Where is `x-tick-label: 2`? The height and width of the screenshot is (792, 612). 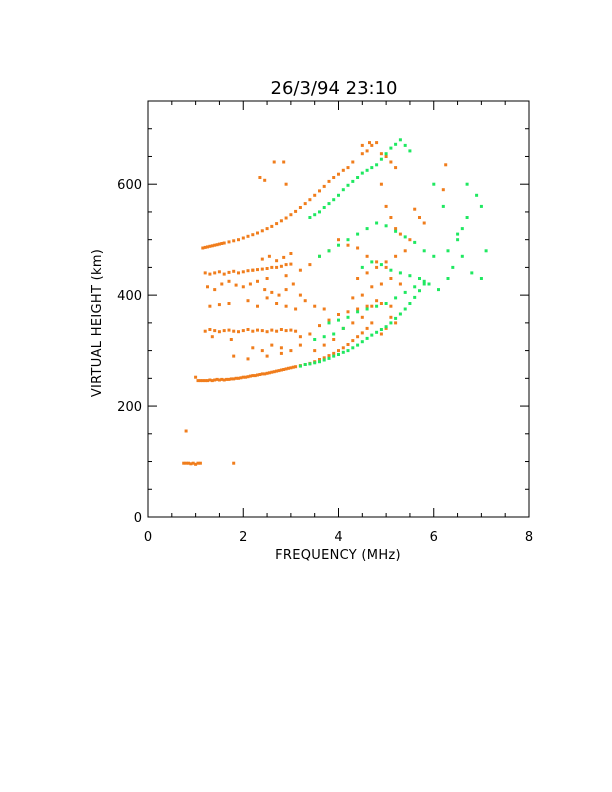
x-tick-label: 2 is located at coordinates (243, 537).